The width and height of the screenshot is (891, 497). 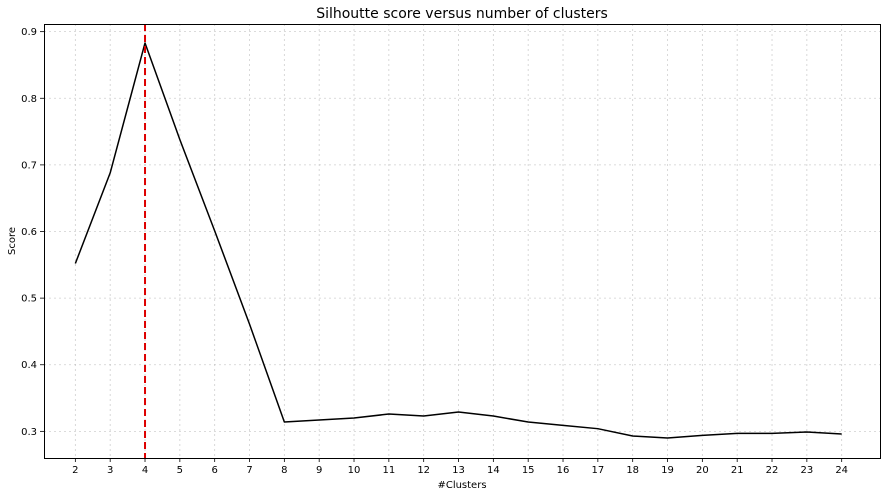 What do you see at coordinates (702, 470) in the screenshot?
I see `x-tick-label: 20` at bounding box center [702, 470].